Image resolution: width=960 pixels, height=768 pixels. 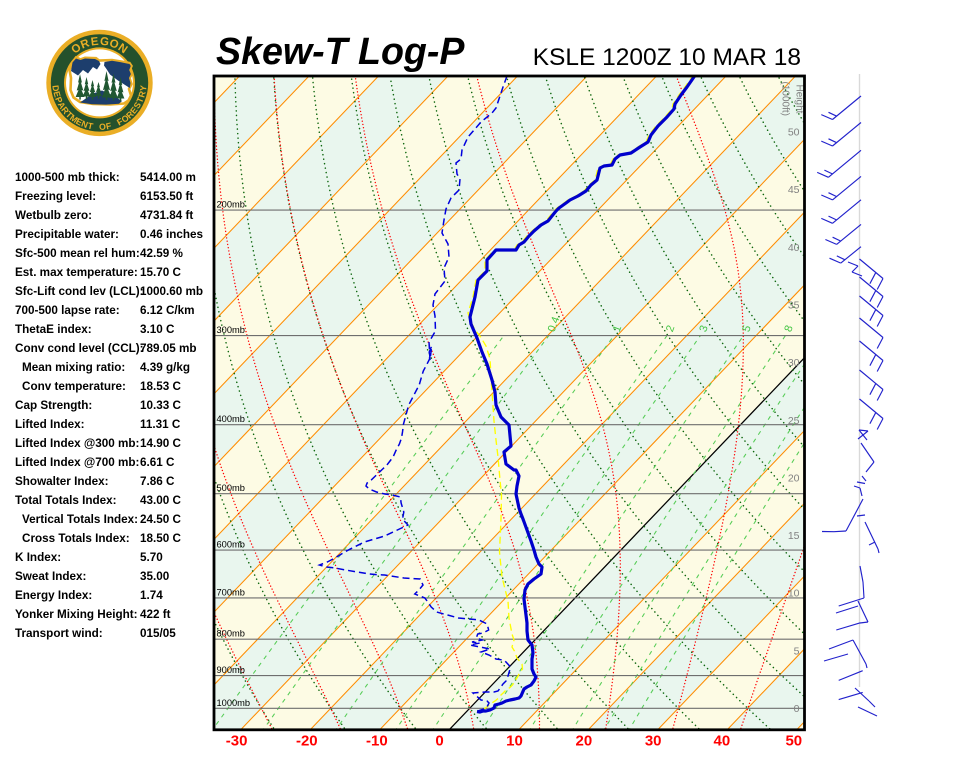 What do you see at coordinates (109, 125) in the screenshot?
I see `svg-text: F` at bounding box center [109, 125].